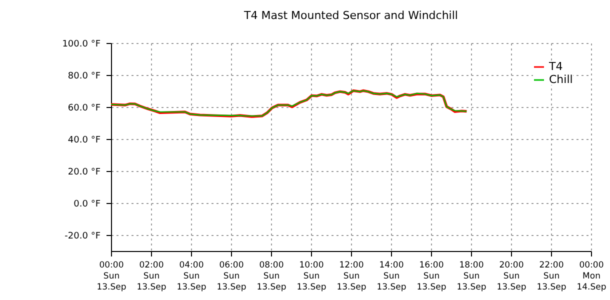 The width and height of the screenshot is (610, 300). What do you see at coordinates (151, 276) in the screenshot?
I see `x-tick-label: 02:00 Sun 13.Sep` at bounding box center [151, 276].